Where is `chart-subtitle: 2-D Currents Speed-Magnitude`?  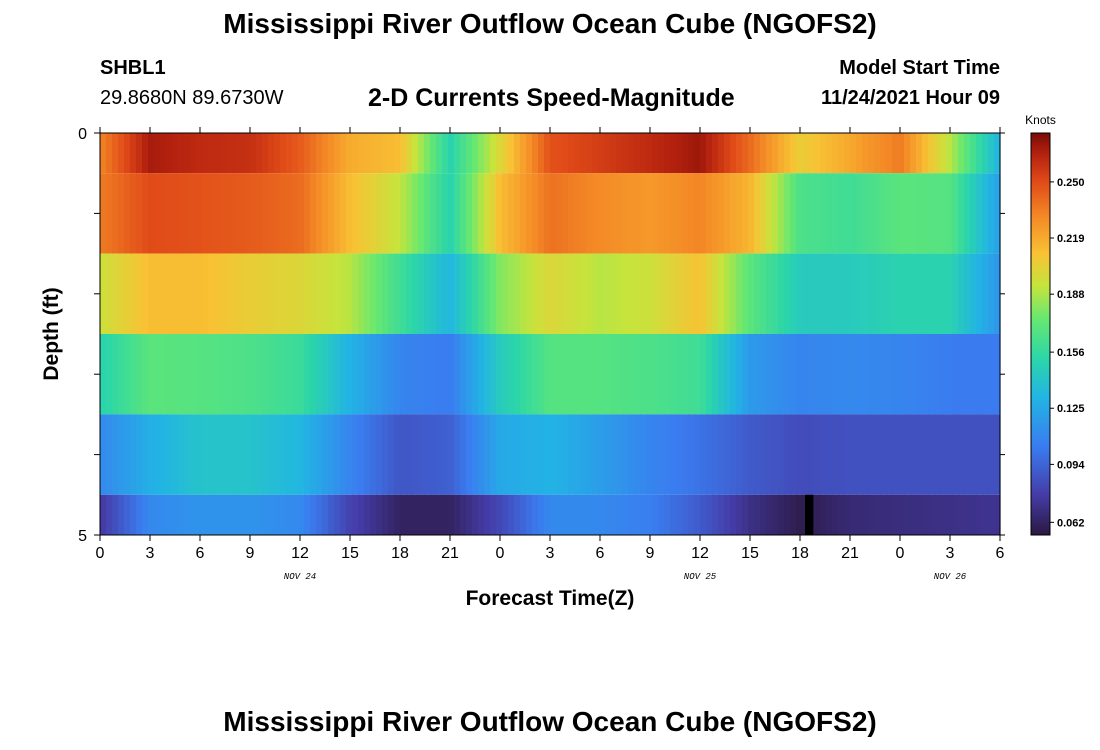 chart-subtitle: 2-D Currents Speed-Magnitude is located at coordinates (551, 98).